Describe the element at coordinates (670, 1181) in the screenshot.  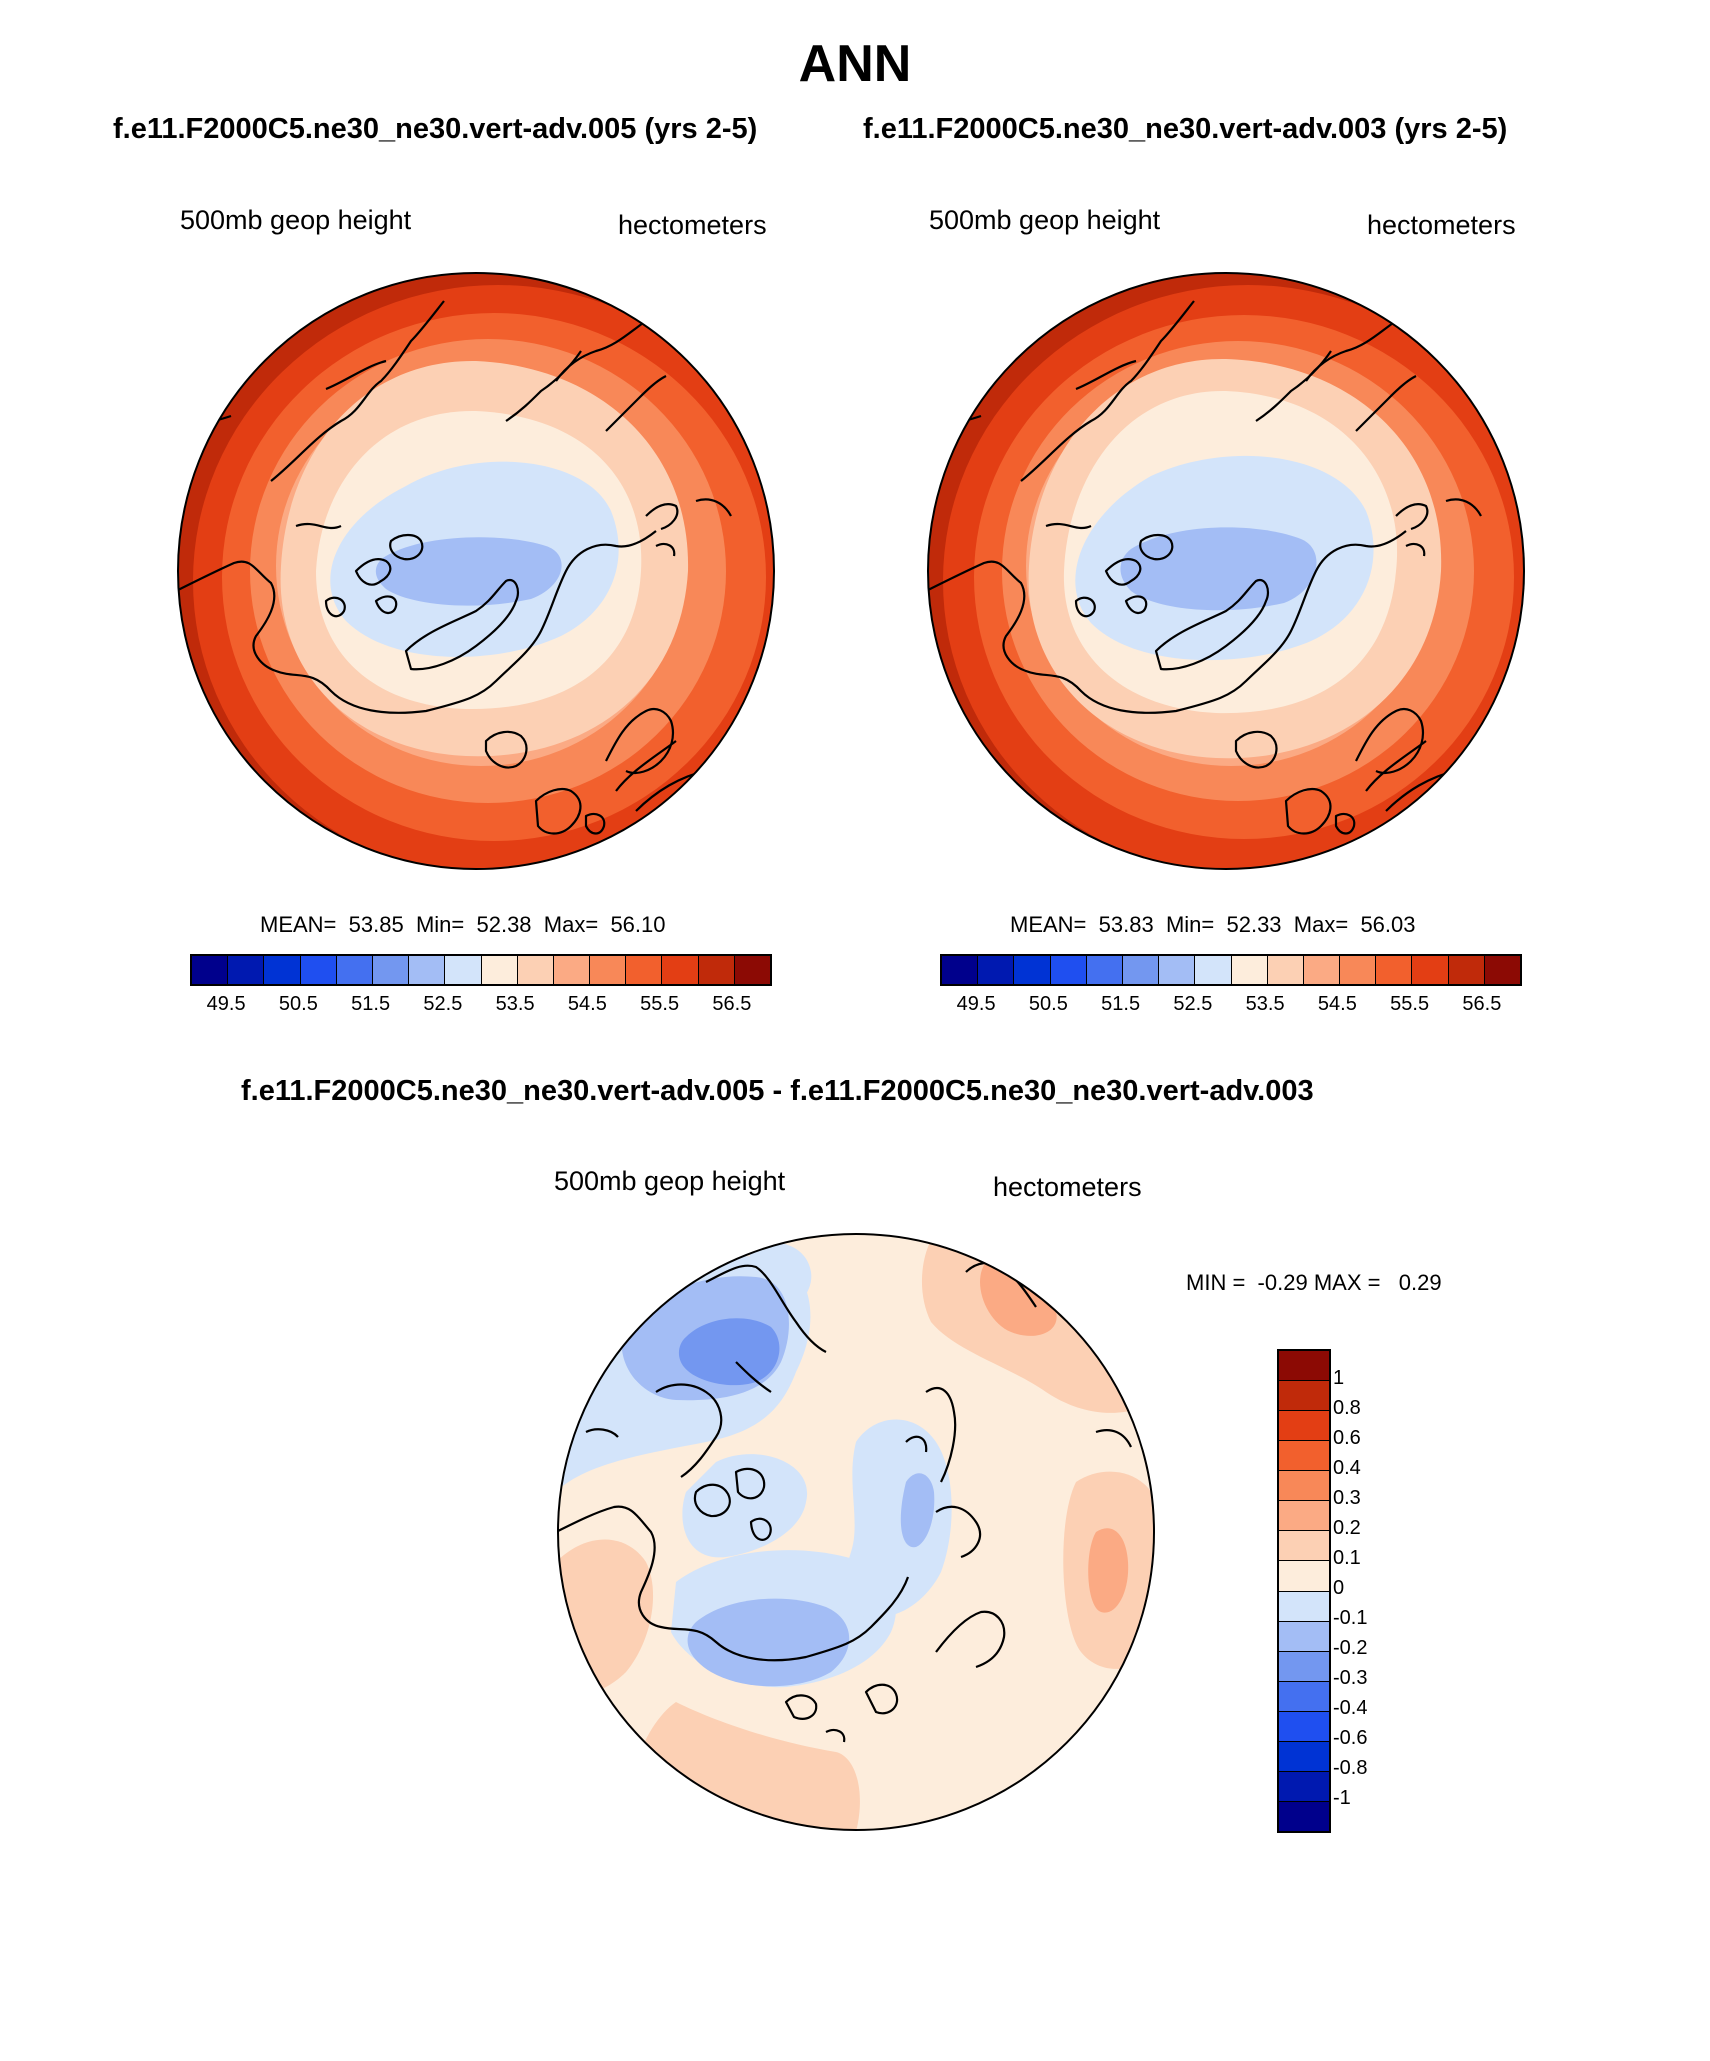
I see `diff-variable-label: 500mb geop height` at that location.